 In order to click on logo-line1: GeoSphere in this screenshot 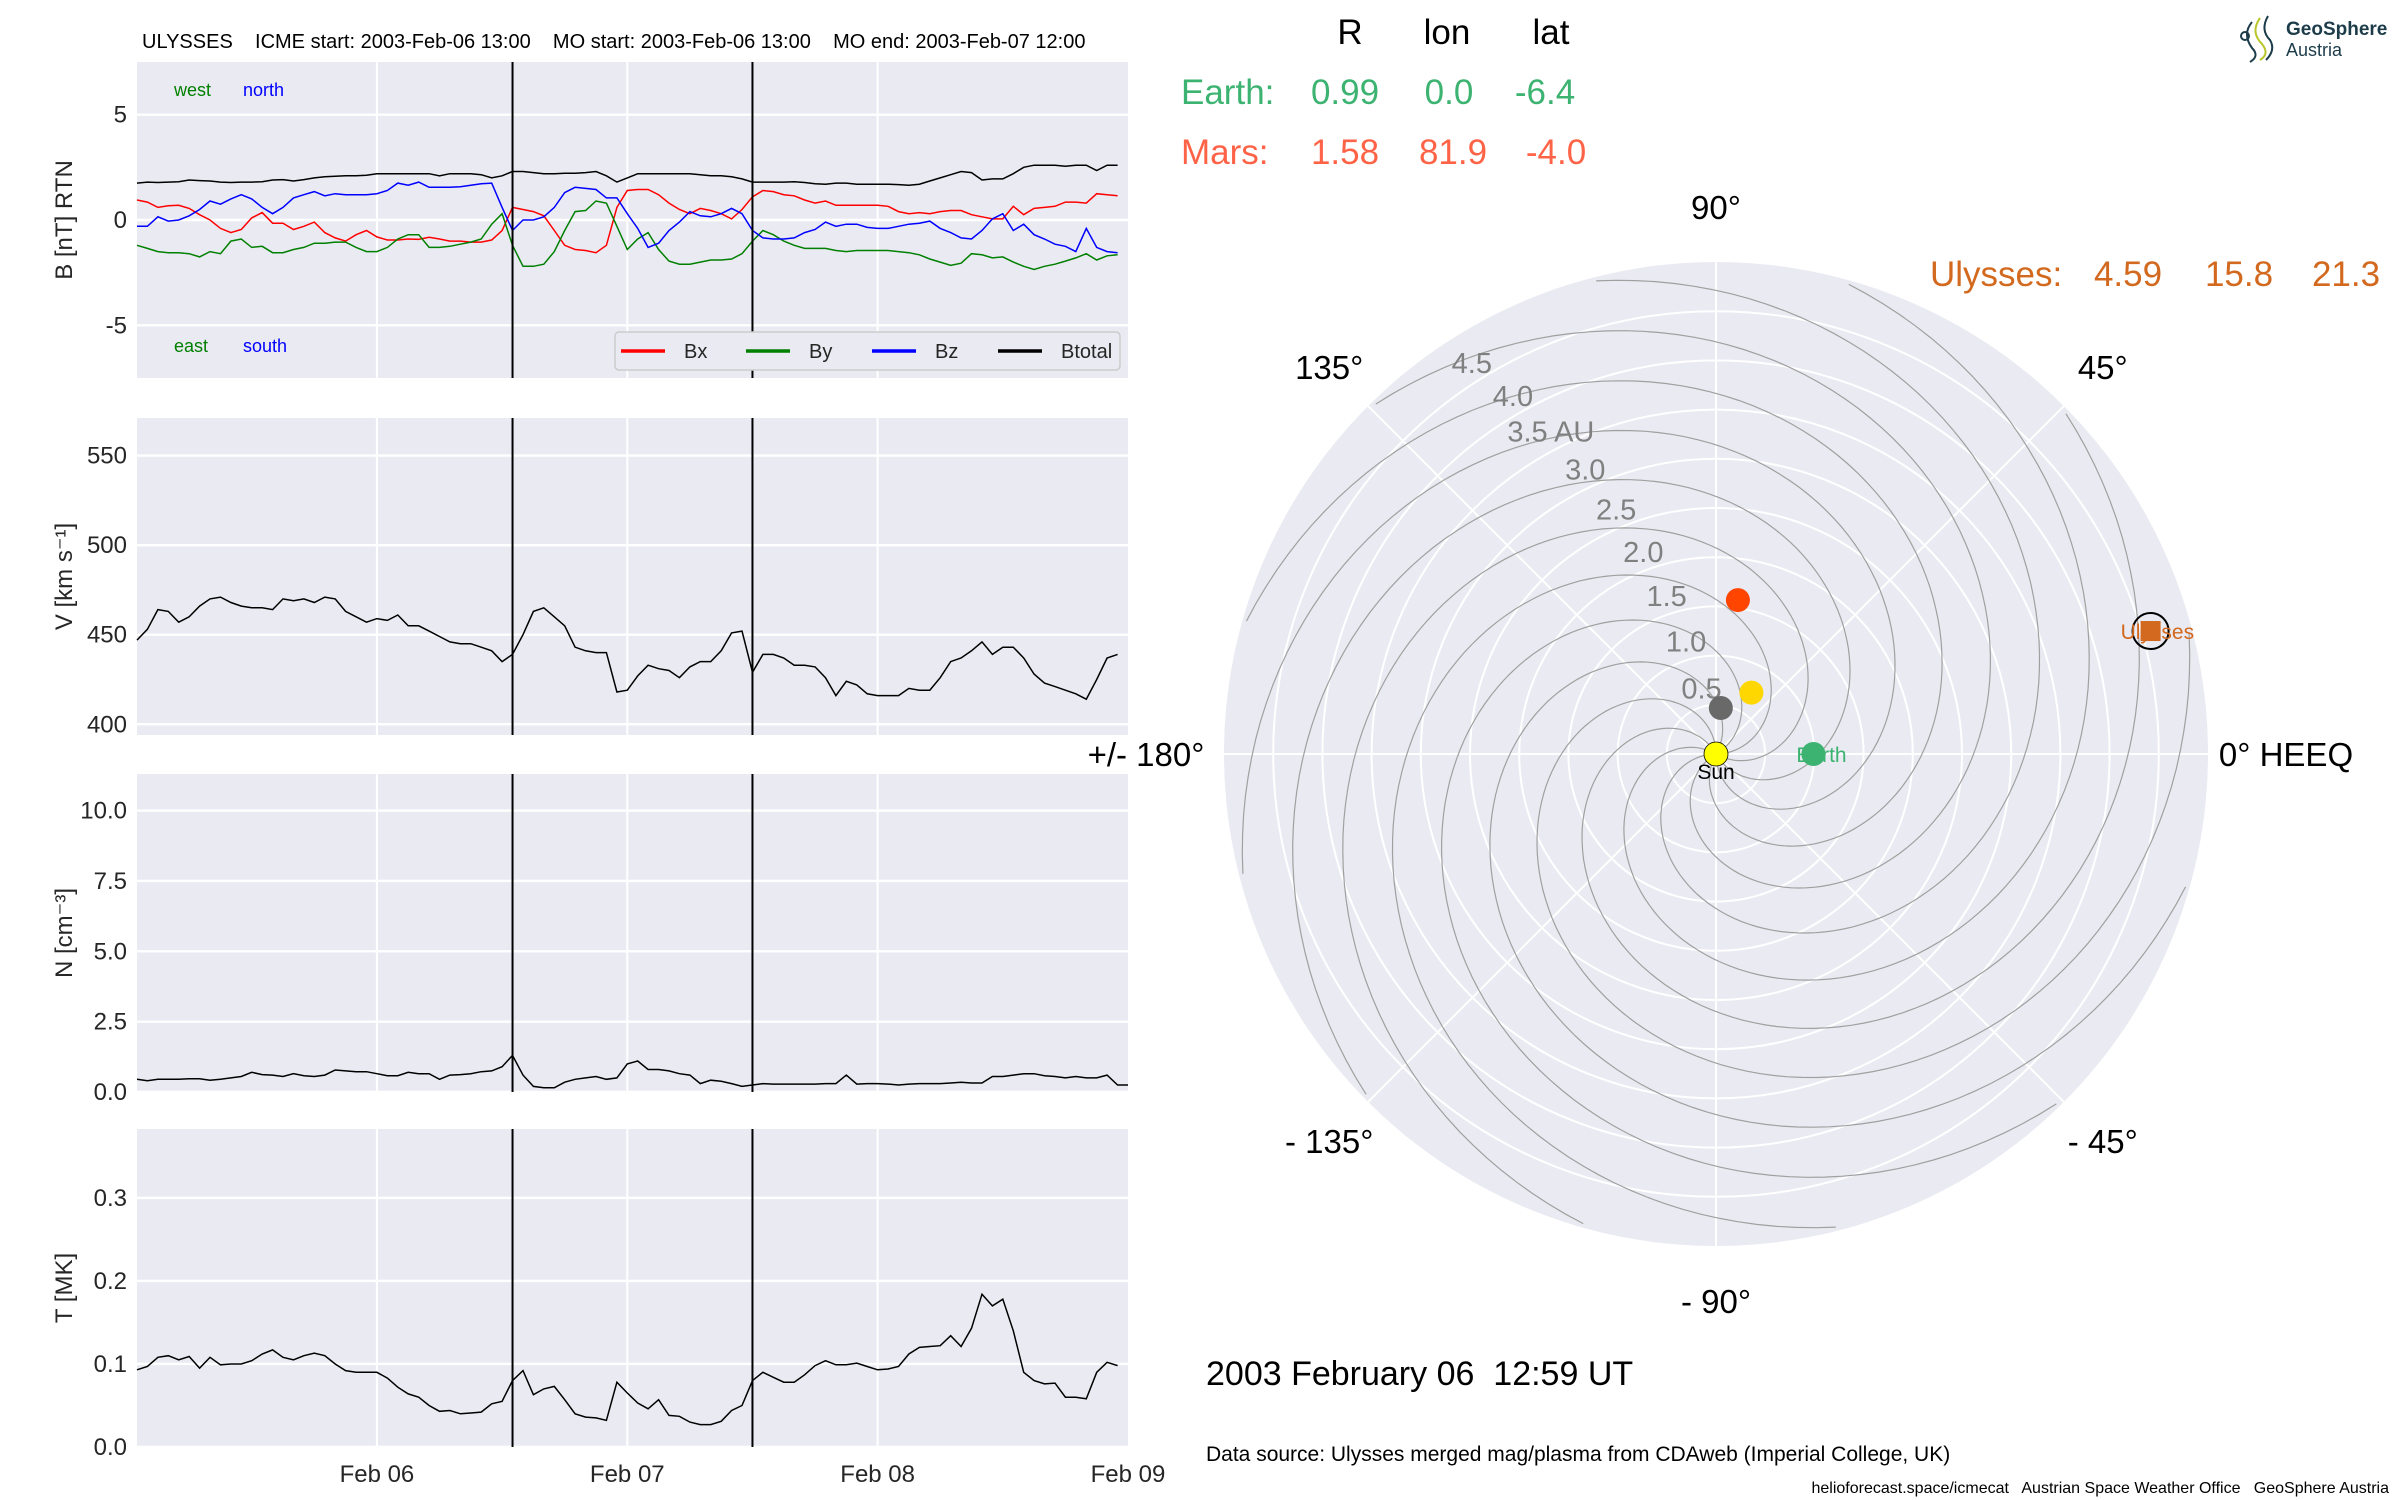, I will do `click(2336, 29)`.